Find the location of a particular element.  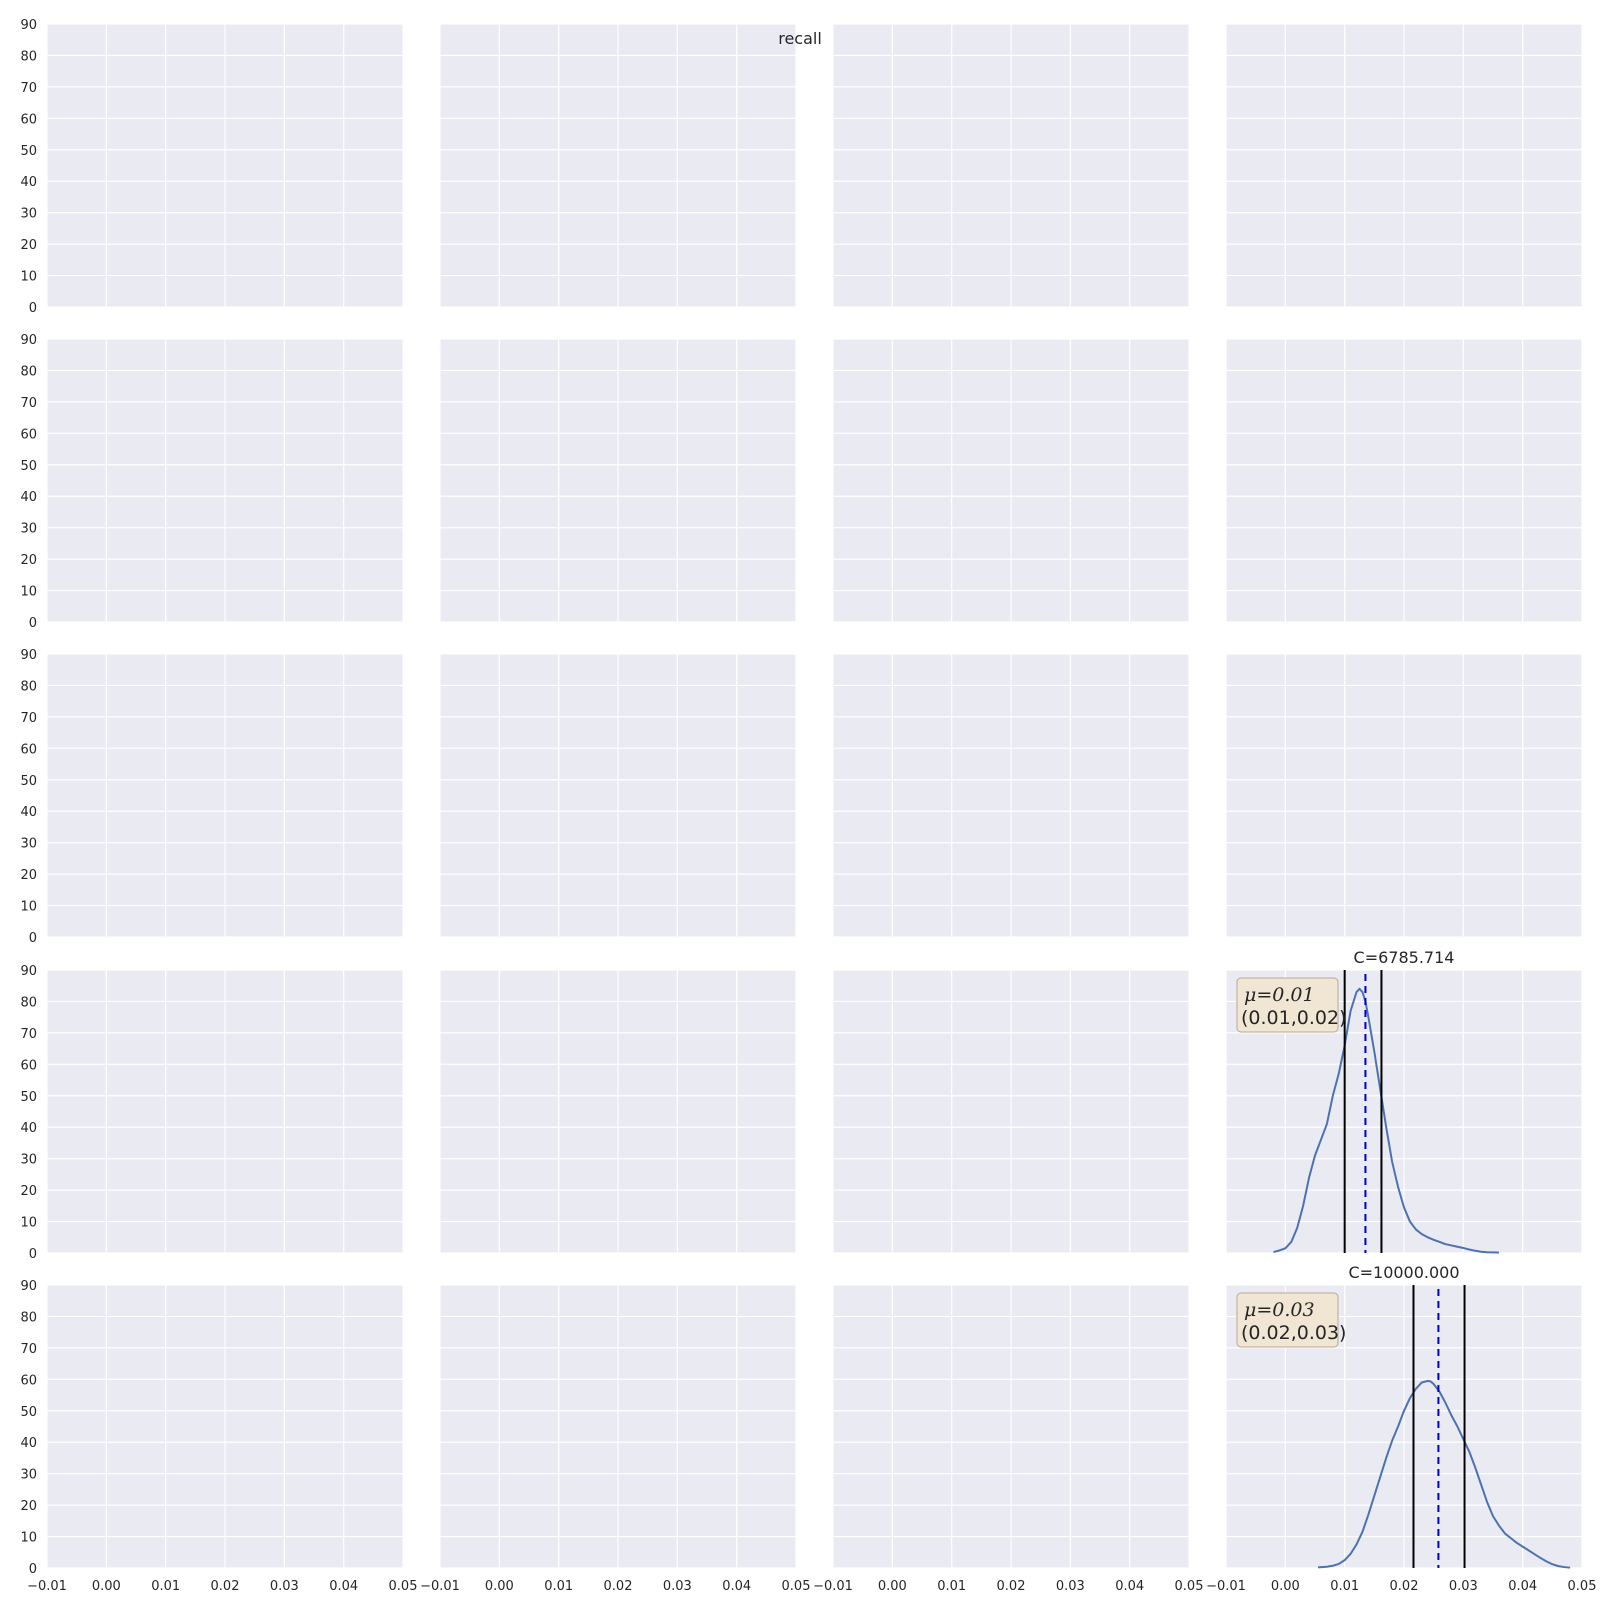

subplot-r0-c3 is located at coordinates (1404, 165).